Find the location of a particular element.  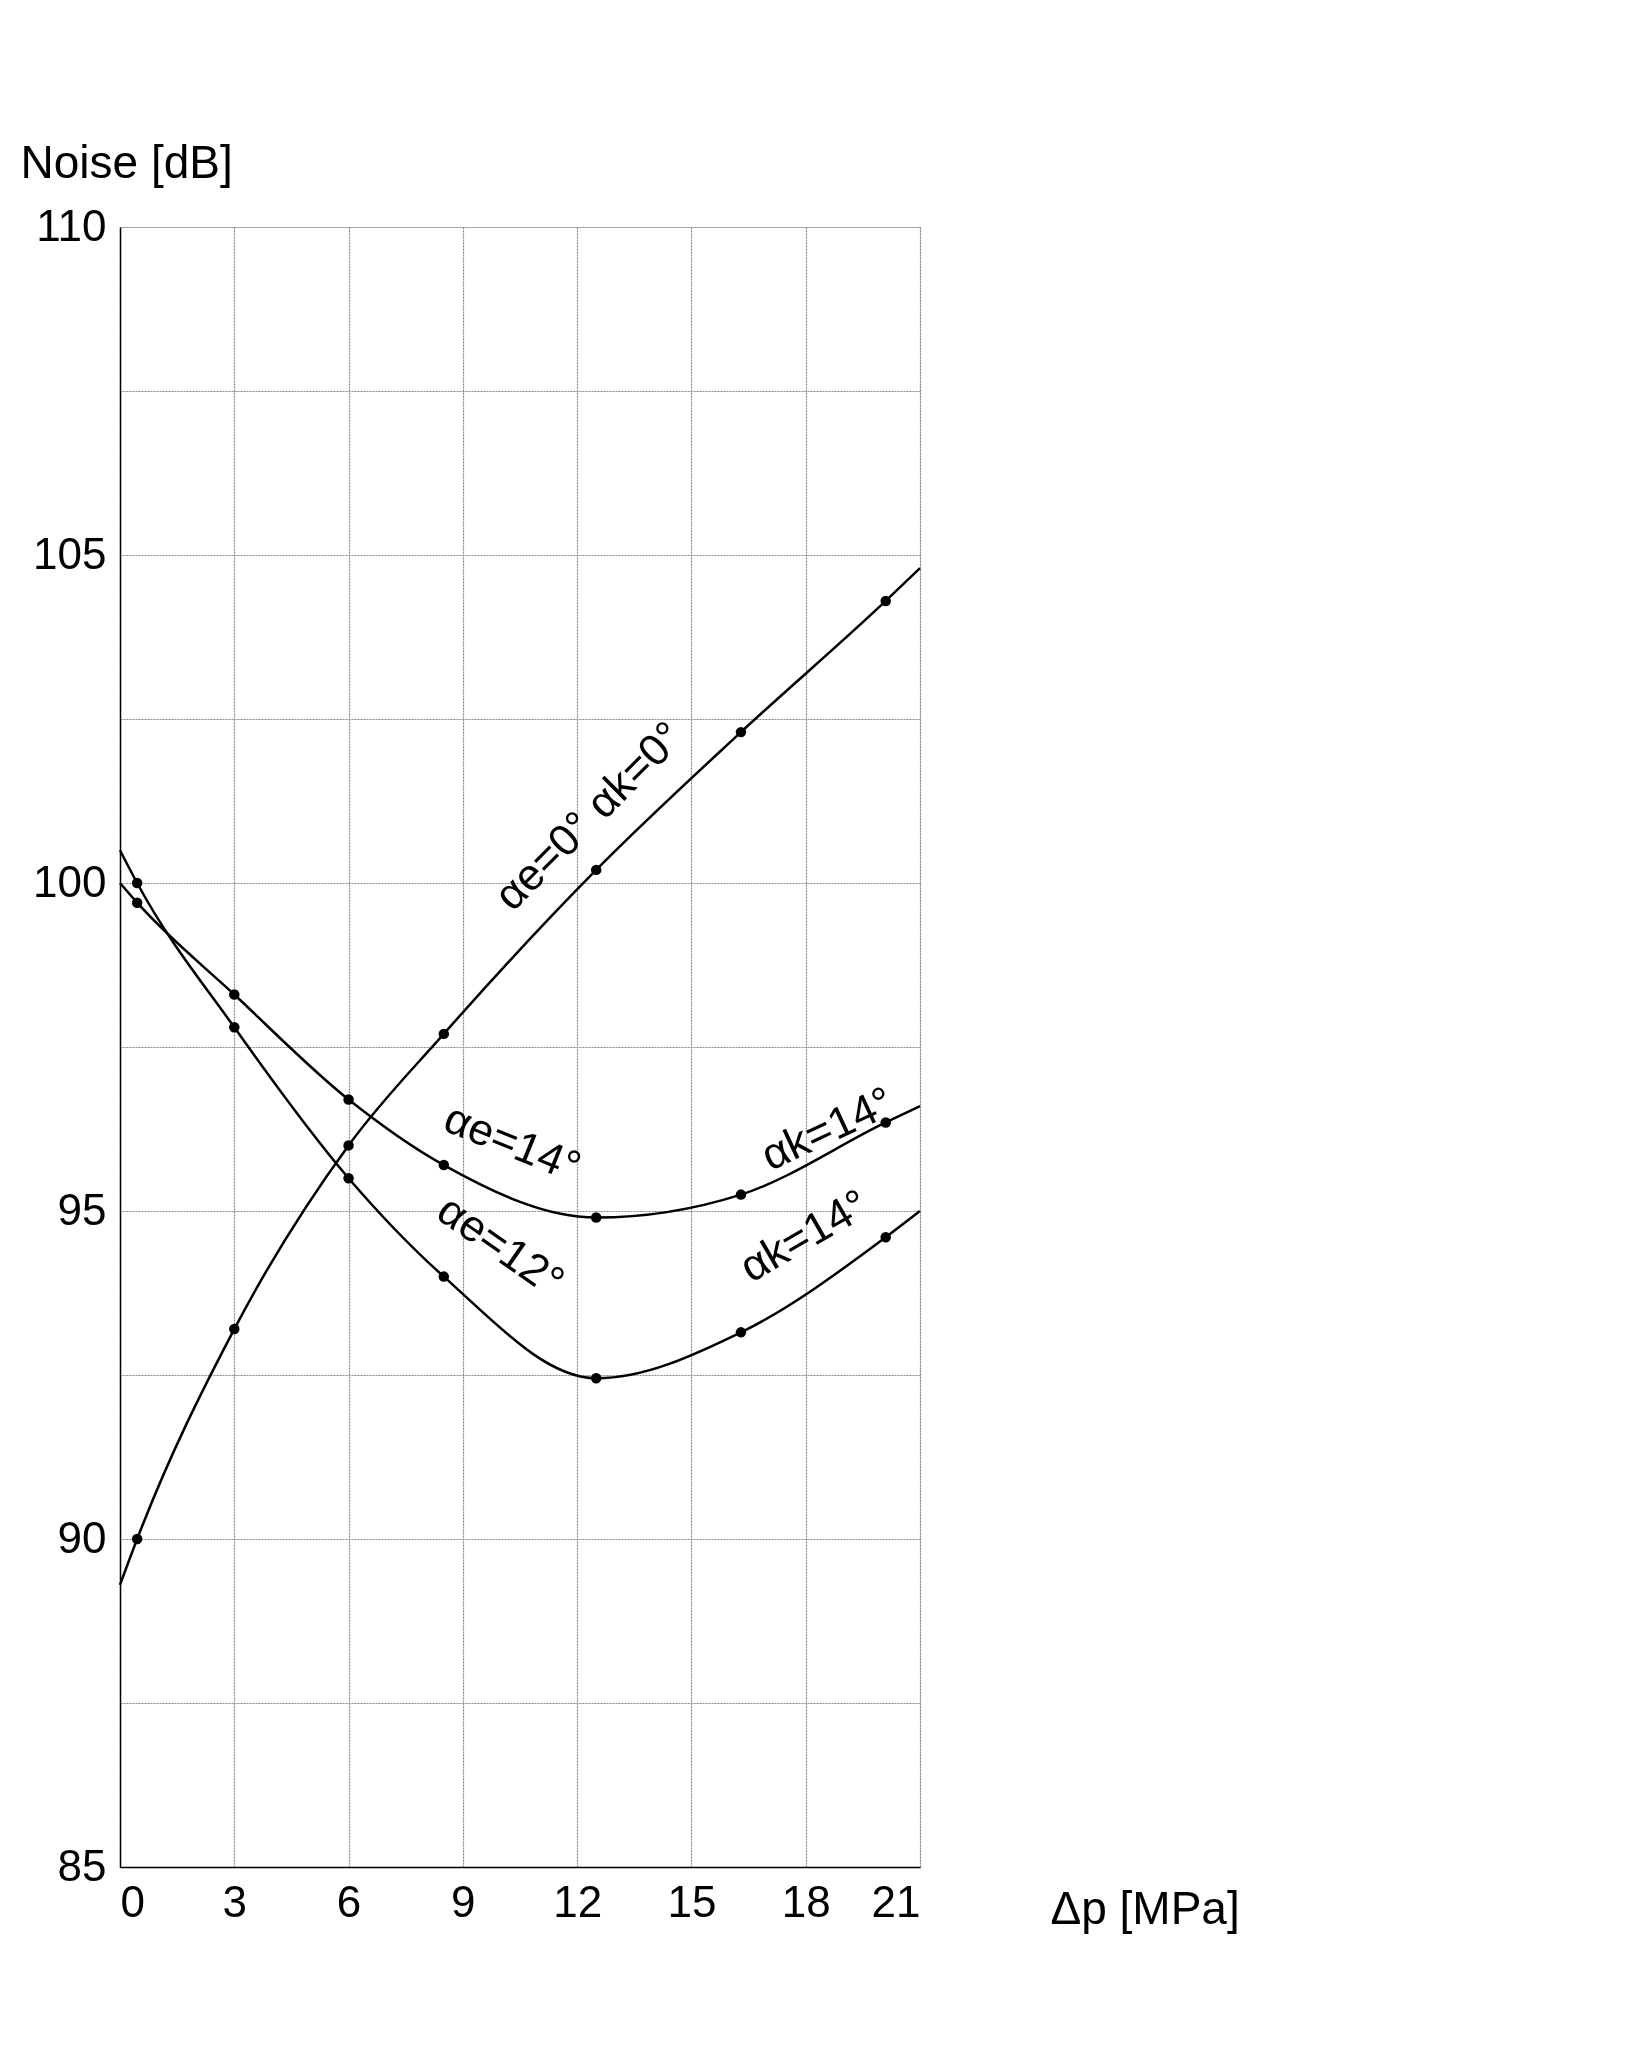

x-tick-label: 3 is located at coordinates (235, 1901).